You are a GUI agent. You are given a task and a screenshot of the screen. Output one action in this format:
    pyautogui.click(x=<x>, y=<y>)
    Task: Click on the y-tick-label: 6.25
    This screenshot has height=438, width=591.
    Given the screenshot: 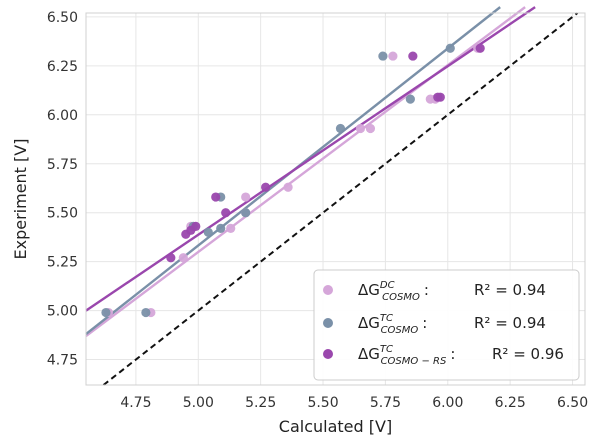 What is the action you would take?
    pyautogui.click(x=62, y=67)
    